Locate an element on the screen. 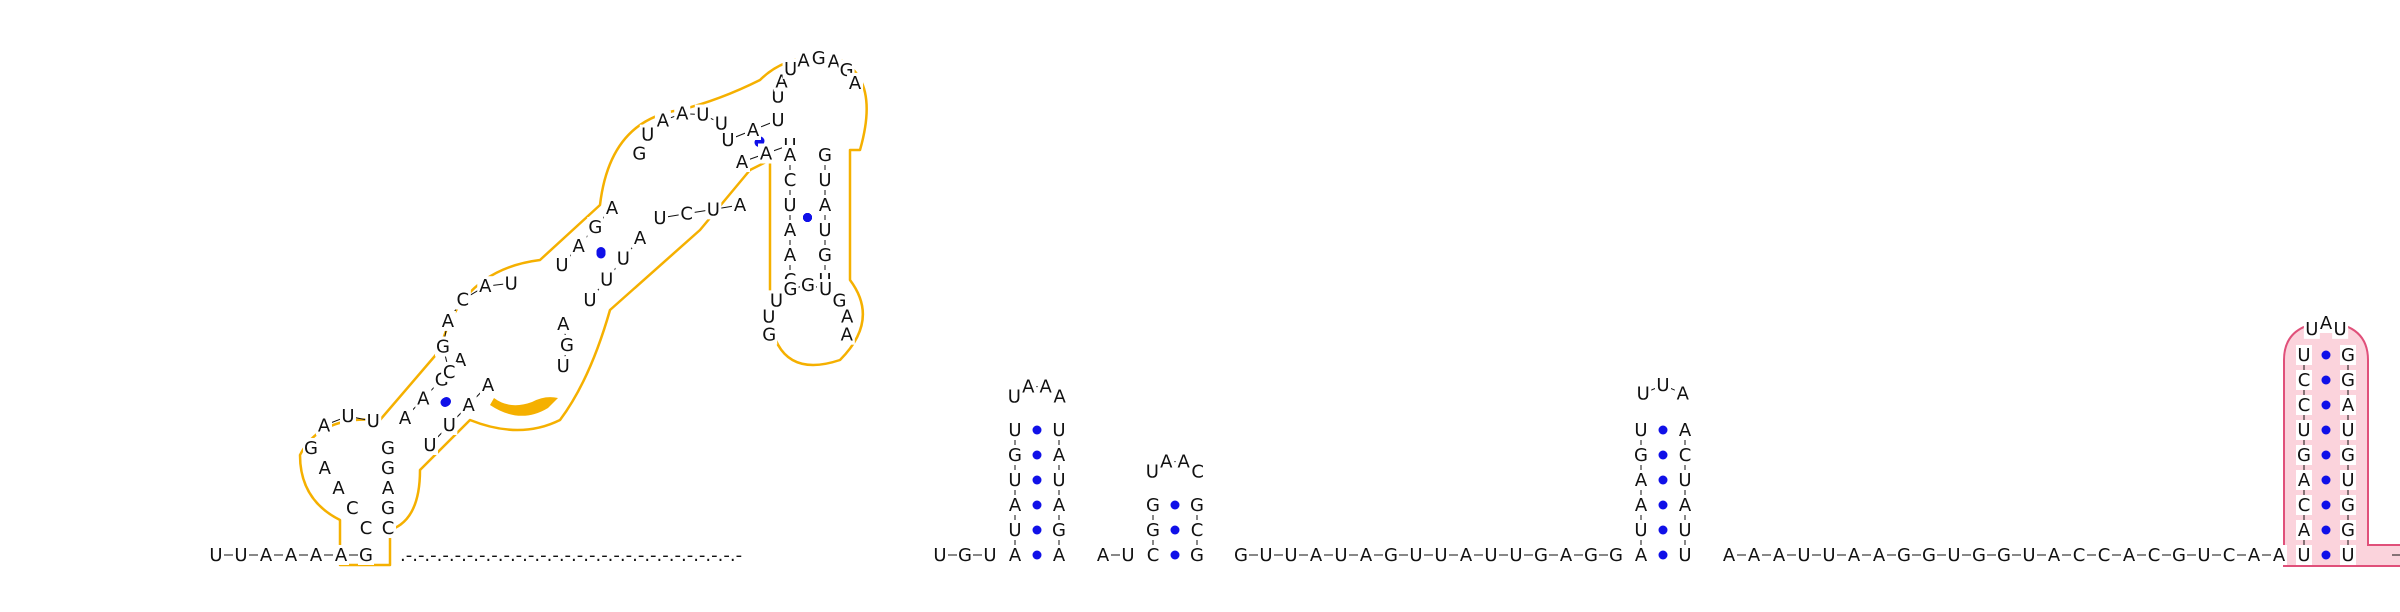 This screenshot has width=2400, height=612. pink-hairpin-stem-right-nt-1: G is located at coordinates (2348, 380).